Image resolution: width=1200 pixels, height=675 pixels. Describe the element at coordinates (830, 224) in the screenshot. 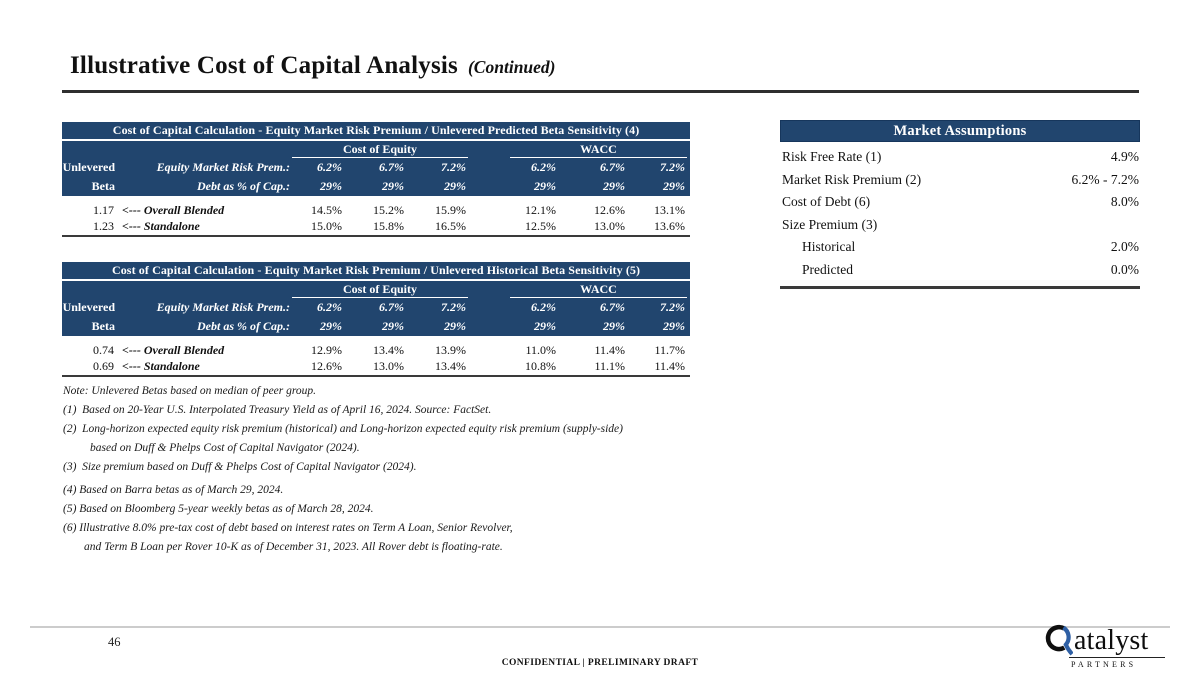

I see `row-label: Size Premium (3)` at that location.